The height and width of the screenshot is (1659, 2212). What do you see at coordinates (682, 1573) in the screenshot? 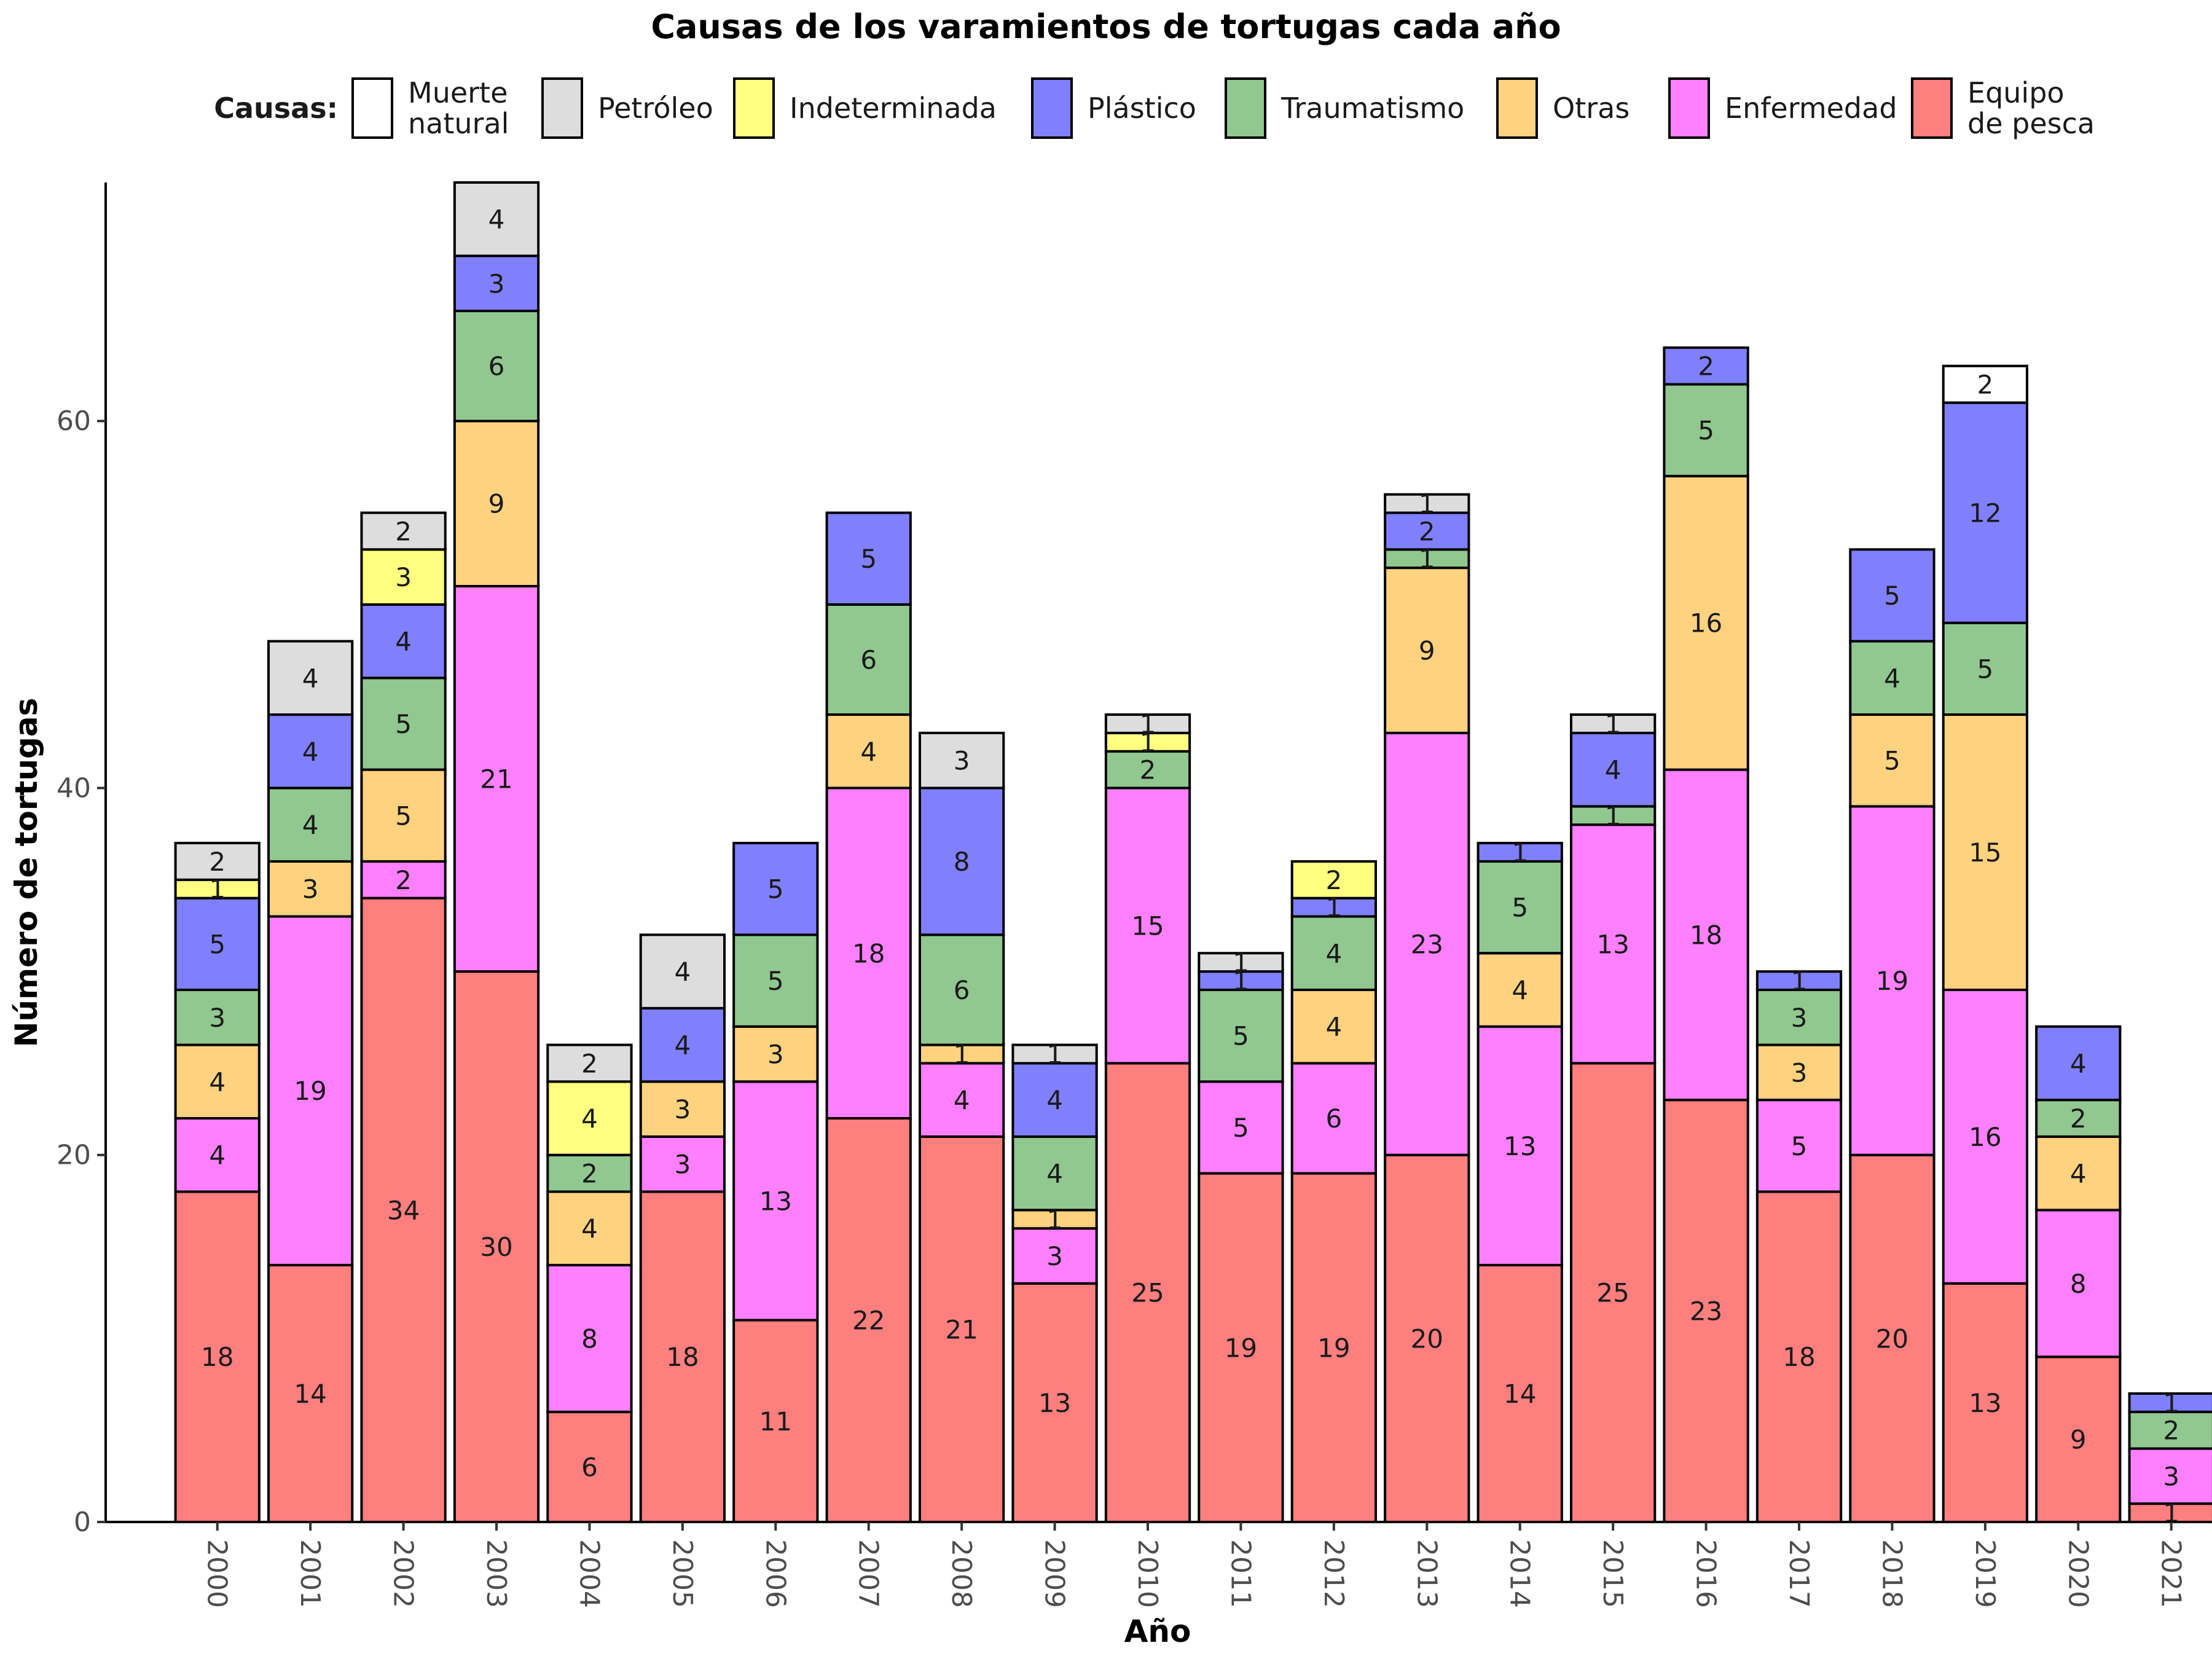
I see `x-tick-label: 2005` at bounding box center [682, 1573].